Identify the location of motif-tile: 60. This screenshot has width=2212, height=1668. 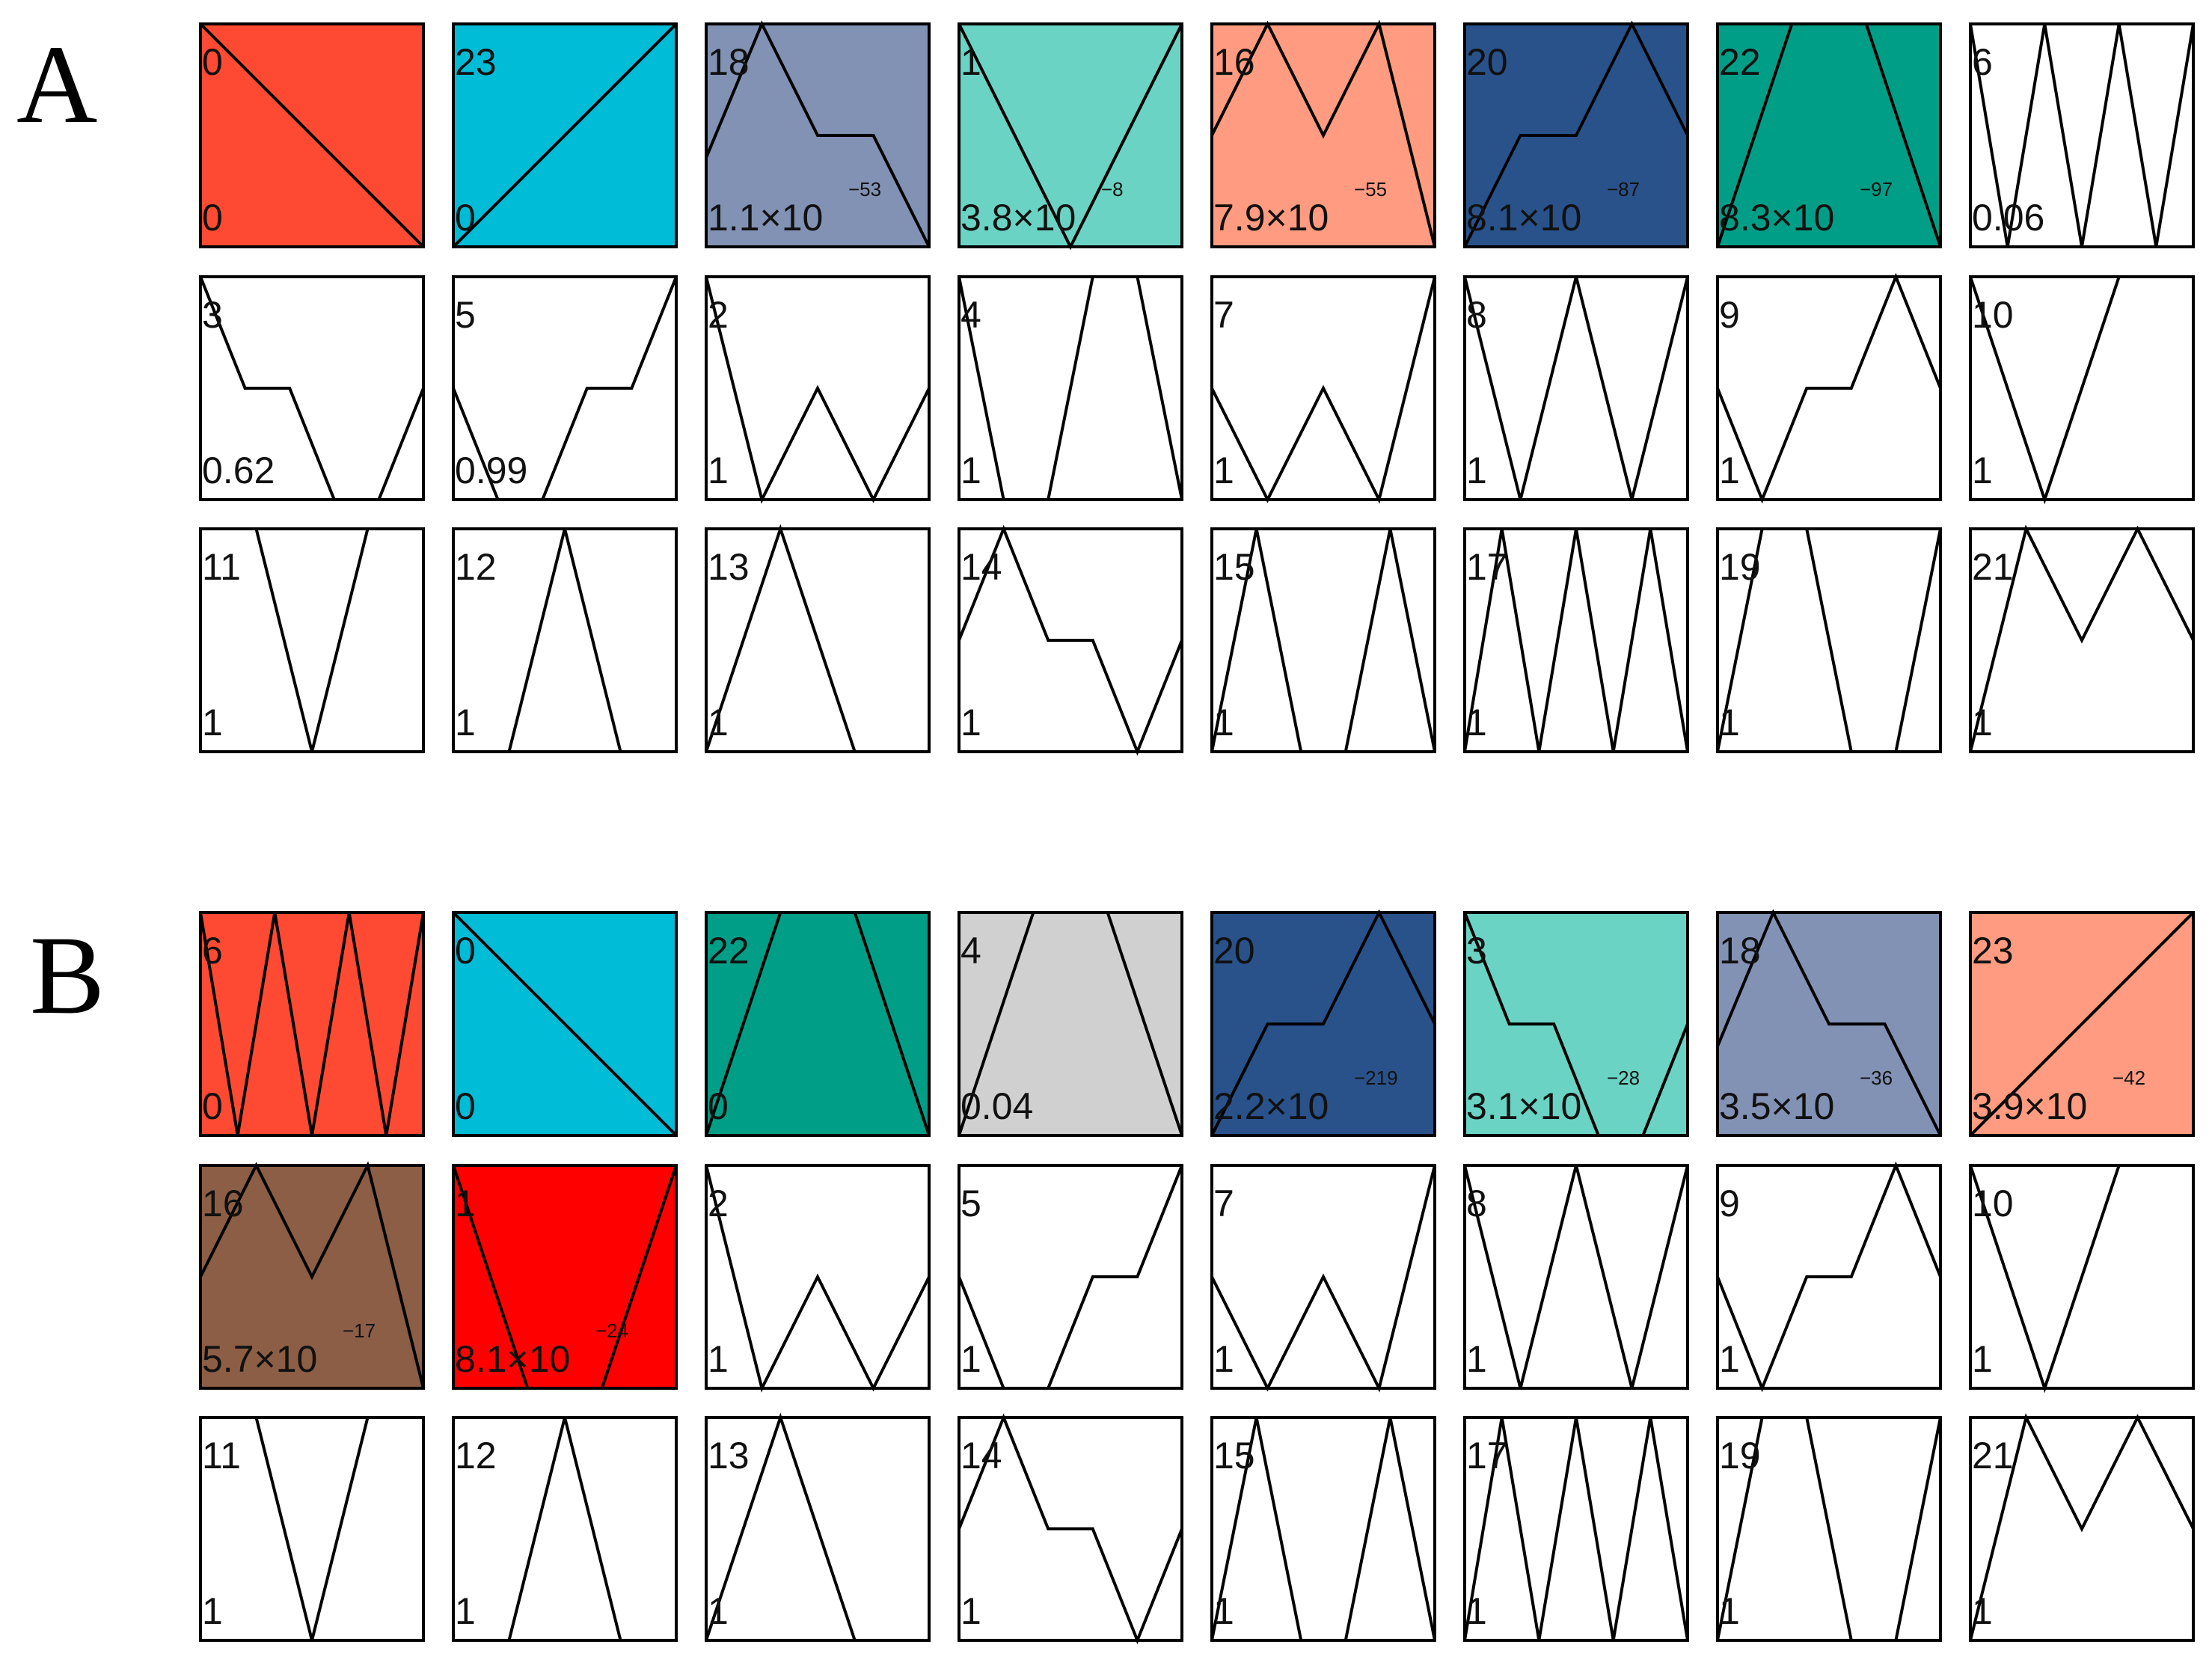
(312, 1024).